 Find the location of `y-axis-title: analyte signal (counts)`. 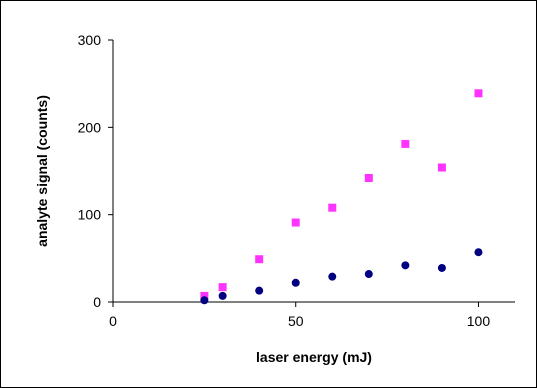

y-axis-title: analyte signal (counts) is located at coordinates (42, 171).